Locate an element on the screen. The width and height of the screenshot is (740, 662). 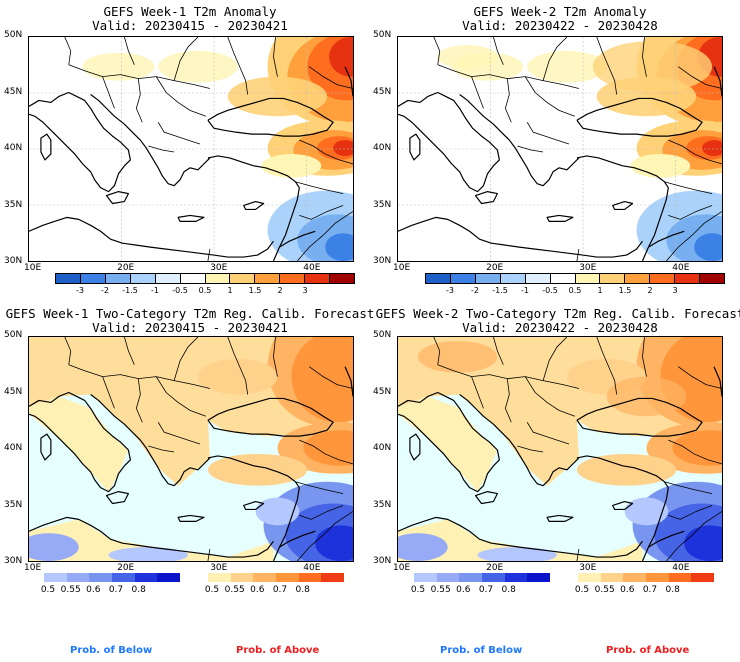
legend-below-week2: Prob. of Below is located at coordinates (481, 650).